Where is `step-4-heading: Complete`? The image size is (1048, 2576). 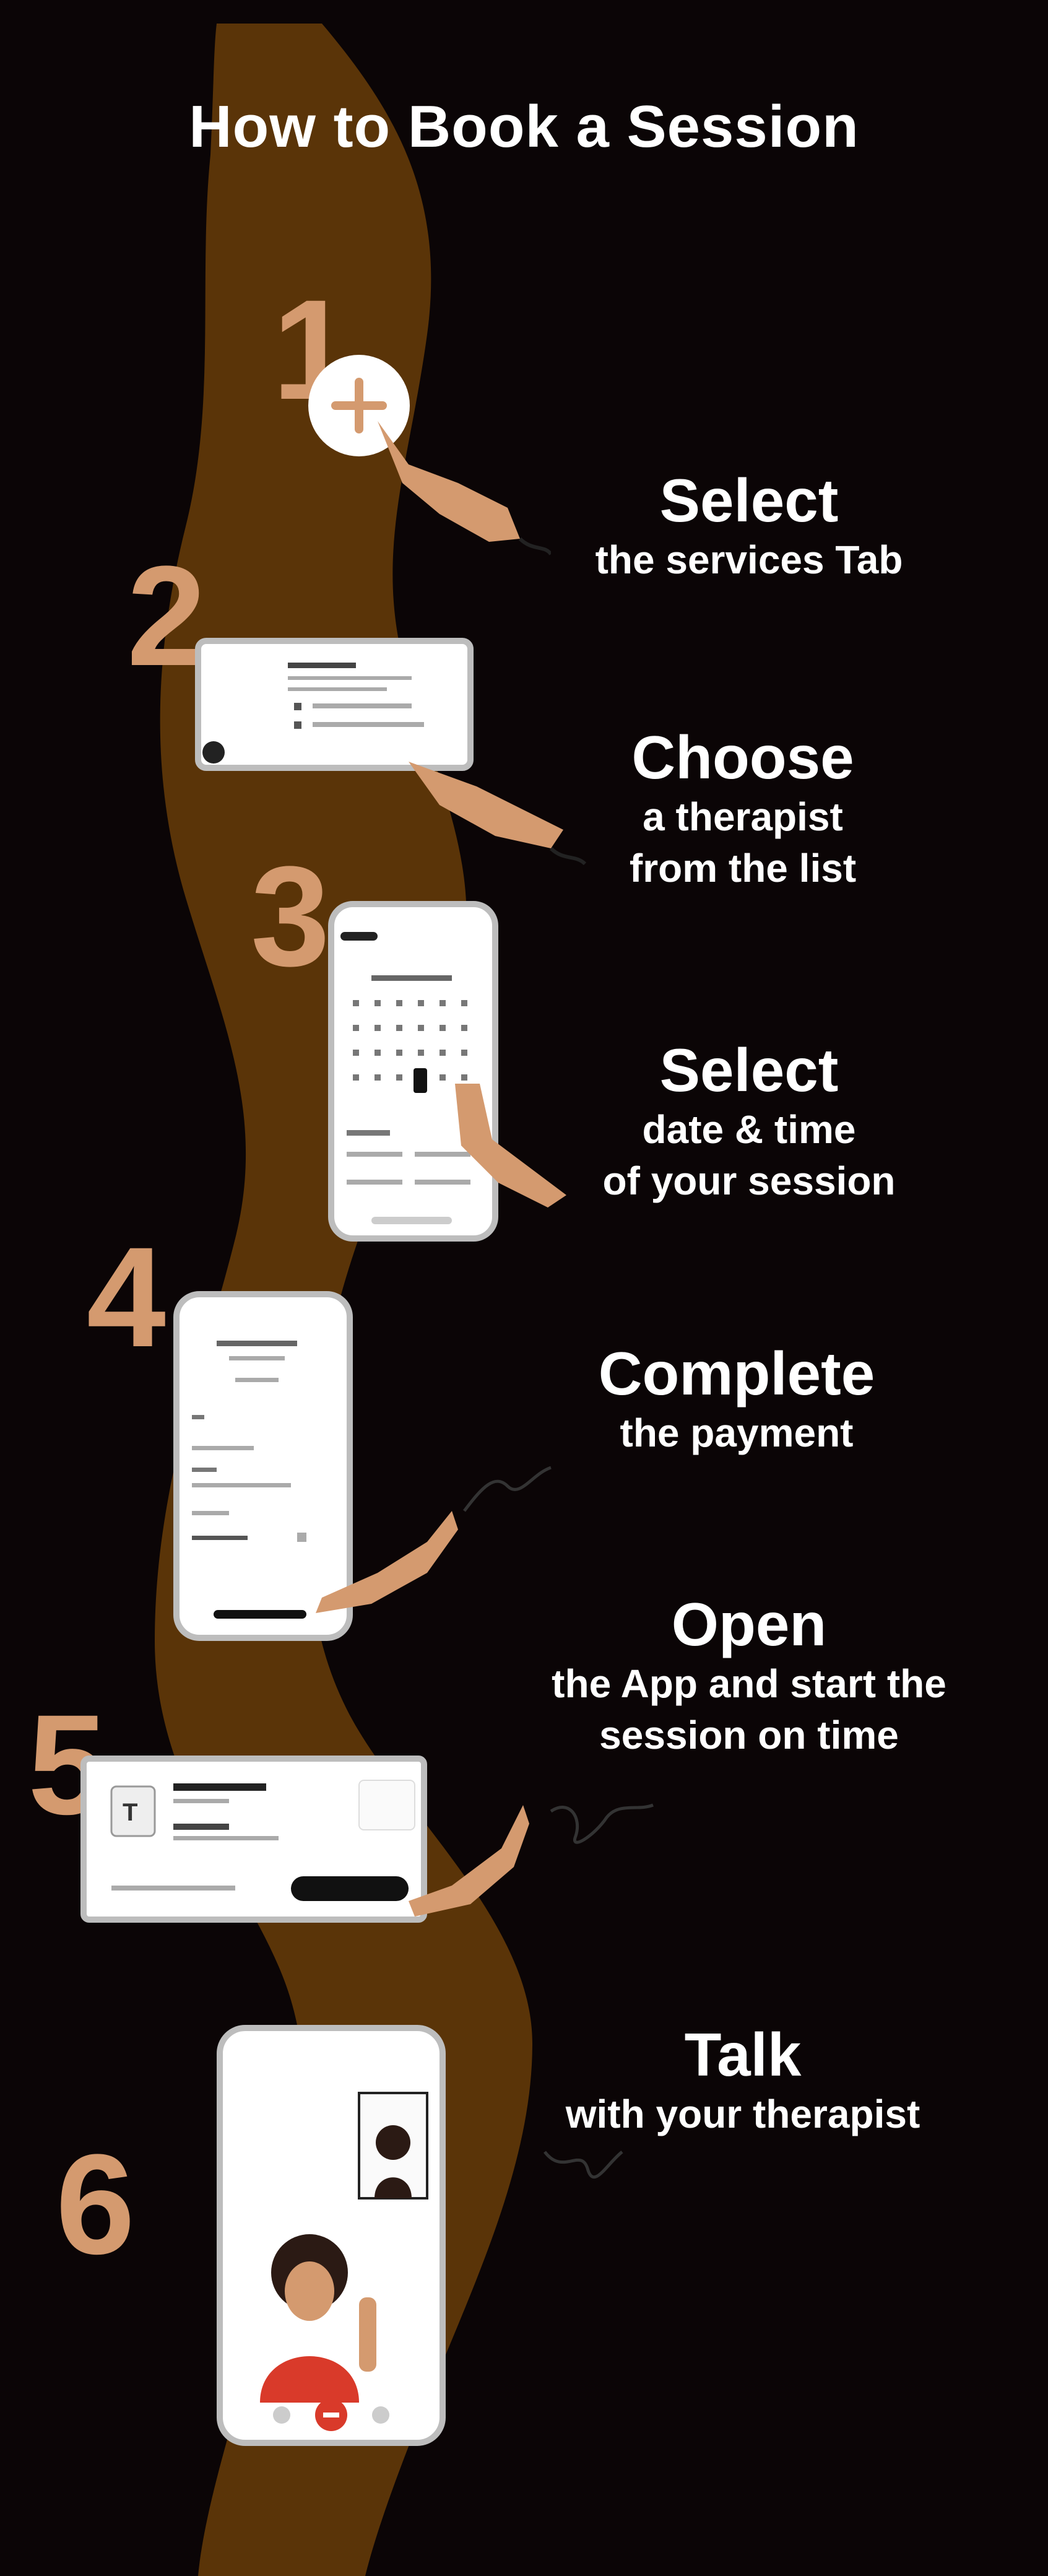
step-4-heading: Complete is located at coordinates (737, 1374).